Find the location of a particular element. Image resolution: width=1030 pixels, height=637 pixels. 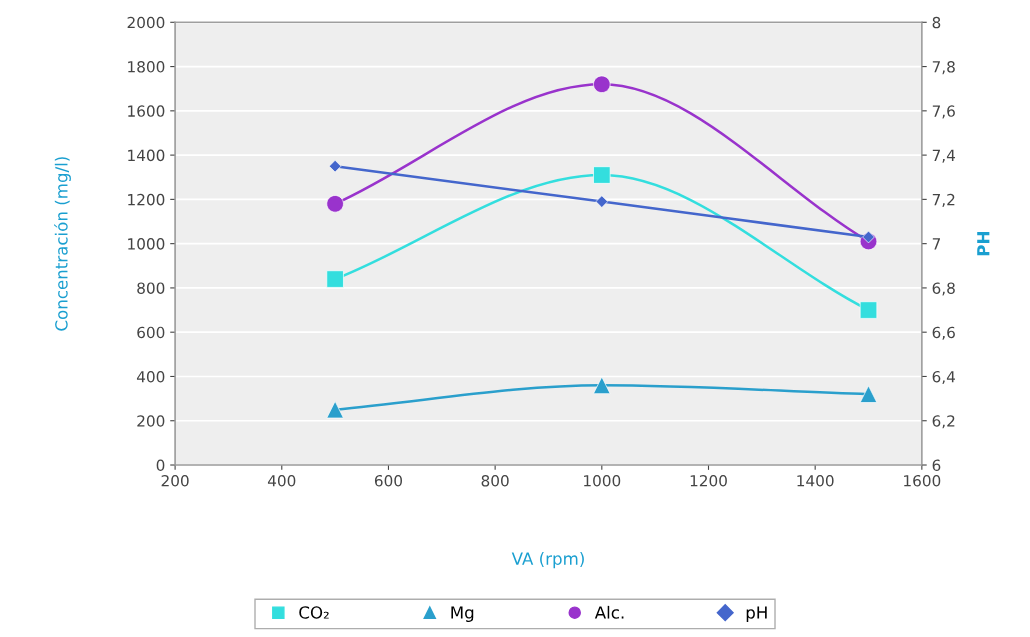

y2-tick-label: 6,6 is located at coordinates (943, 333).